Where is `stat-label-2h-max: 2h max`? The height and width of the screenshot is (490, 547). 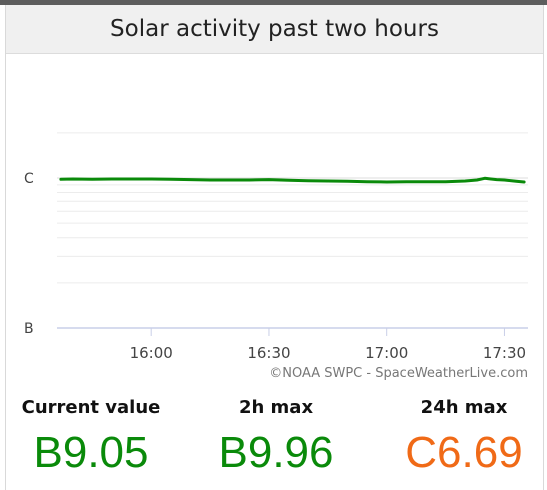
stat-label-2h-max: 2h max is located at coordinates (276, 407).